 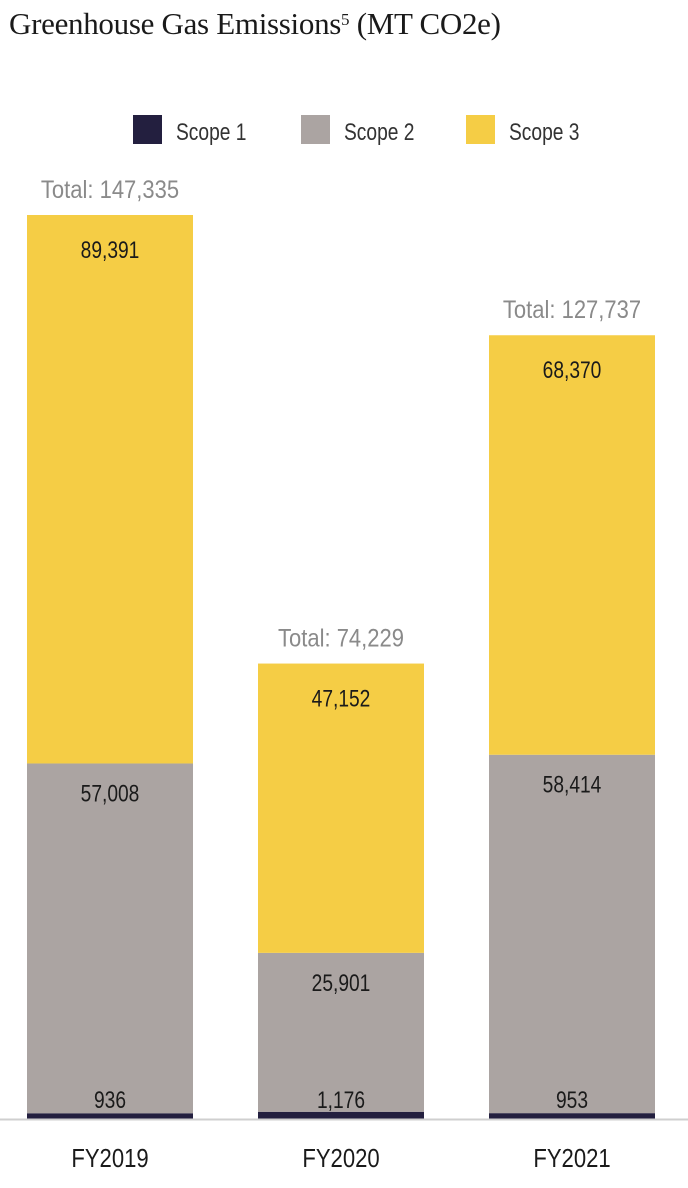 I want to click on bar-FY2019-scope3, so click(x=110, y=489).